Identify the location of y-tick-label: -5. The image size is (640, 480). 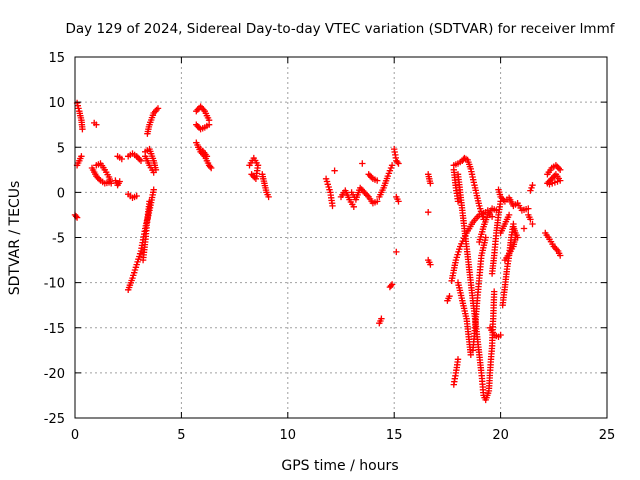
(58, 239).